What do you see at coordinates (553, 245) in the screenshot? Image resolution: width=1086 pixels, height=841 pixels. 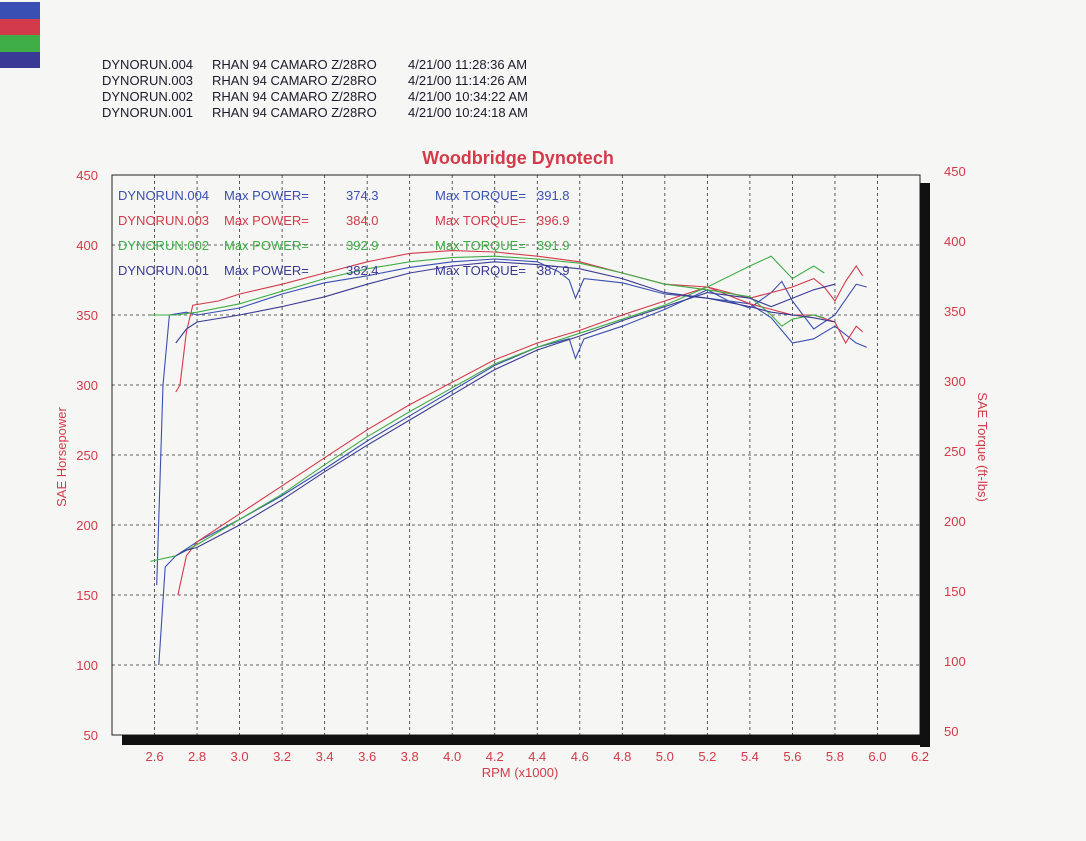 I see `summary-torque-value: 391.9` at bounding box center [553, 245].